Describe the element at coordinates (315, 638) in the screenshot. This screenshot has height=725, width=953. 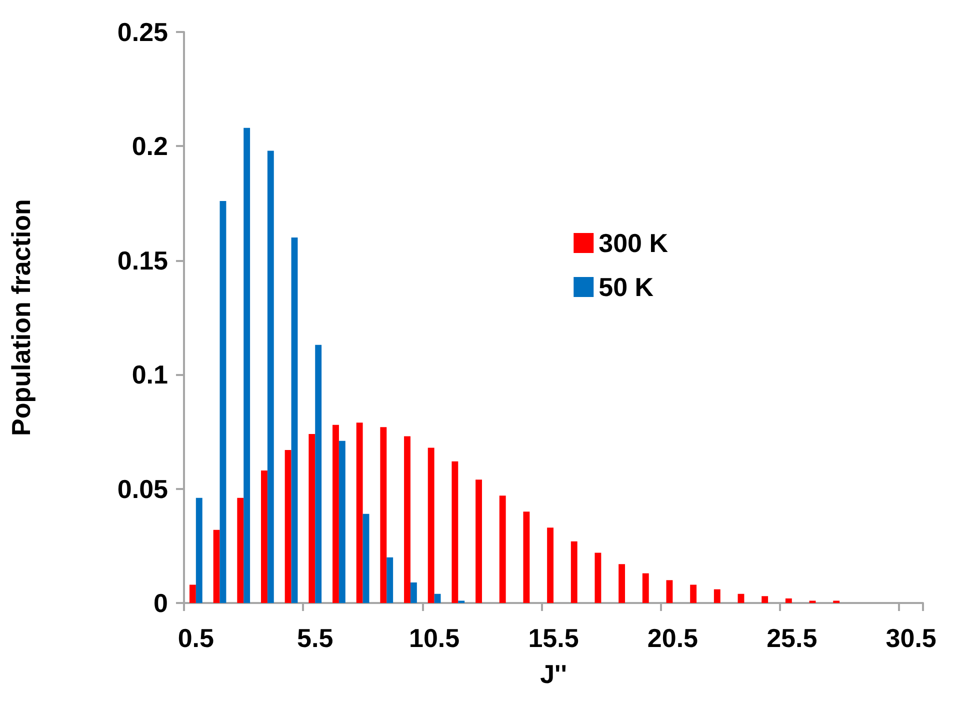
I see `x-tick-label: 5.5` at that location.